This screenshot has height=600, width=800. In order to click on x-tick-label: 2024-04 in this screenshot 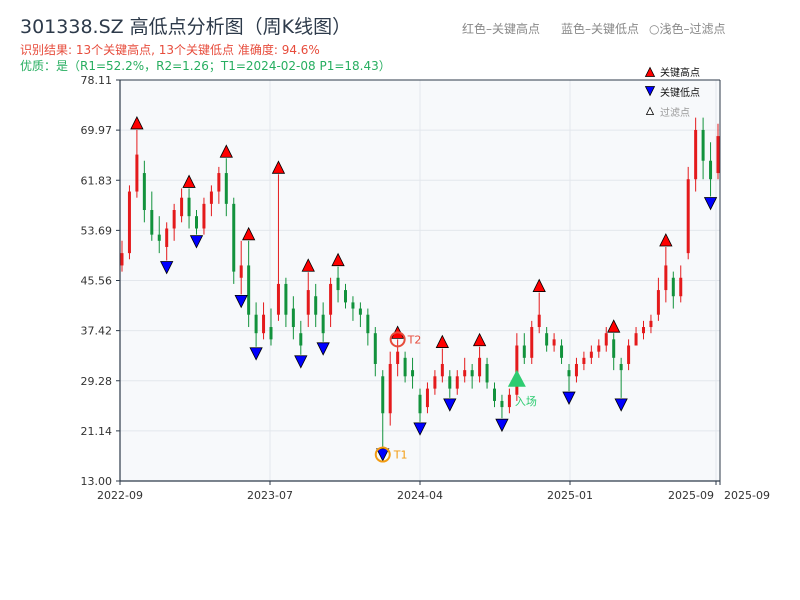, I will do `click(420, 495)`.